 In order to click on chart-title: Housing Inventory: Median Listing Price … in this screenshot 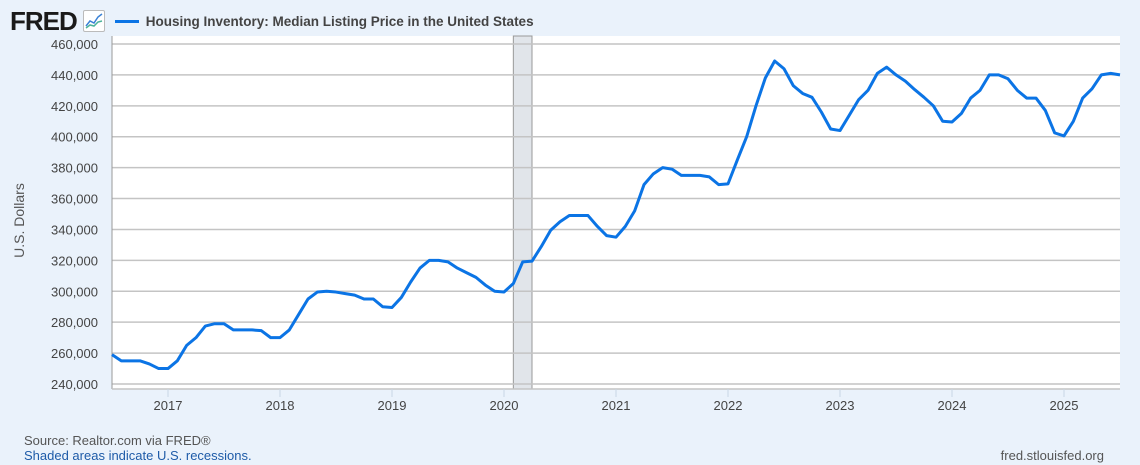, I will do `click(339, 21)`.